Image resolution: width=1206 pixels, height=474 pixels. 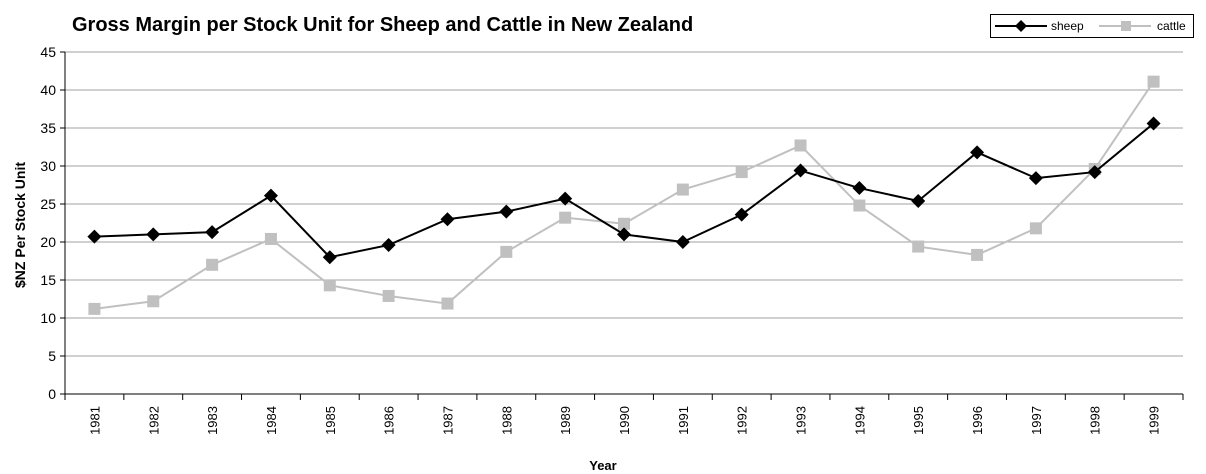 What do you see at coordinates (48, 166) in the screenshot?
I see `y-tick-label: 30` at bounding box center [48, 166].